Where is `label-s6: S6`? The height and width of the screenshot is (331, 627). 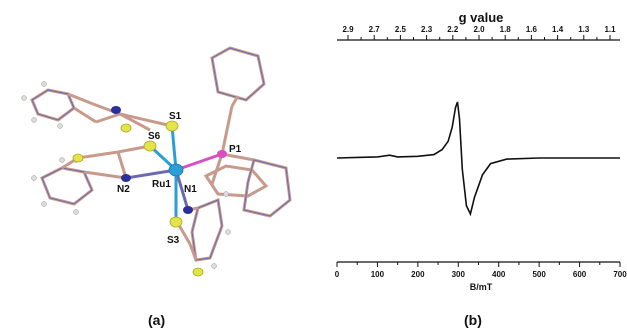 label-s6: S6 is located at coordinates (154, 136).